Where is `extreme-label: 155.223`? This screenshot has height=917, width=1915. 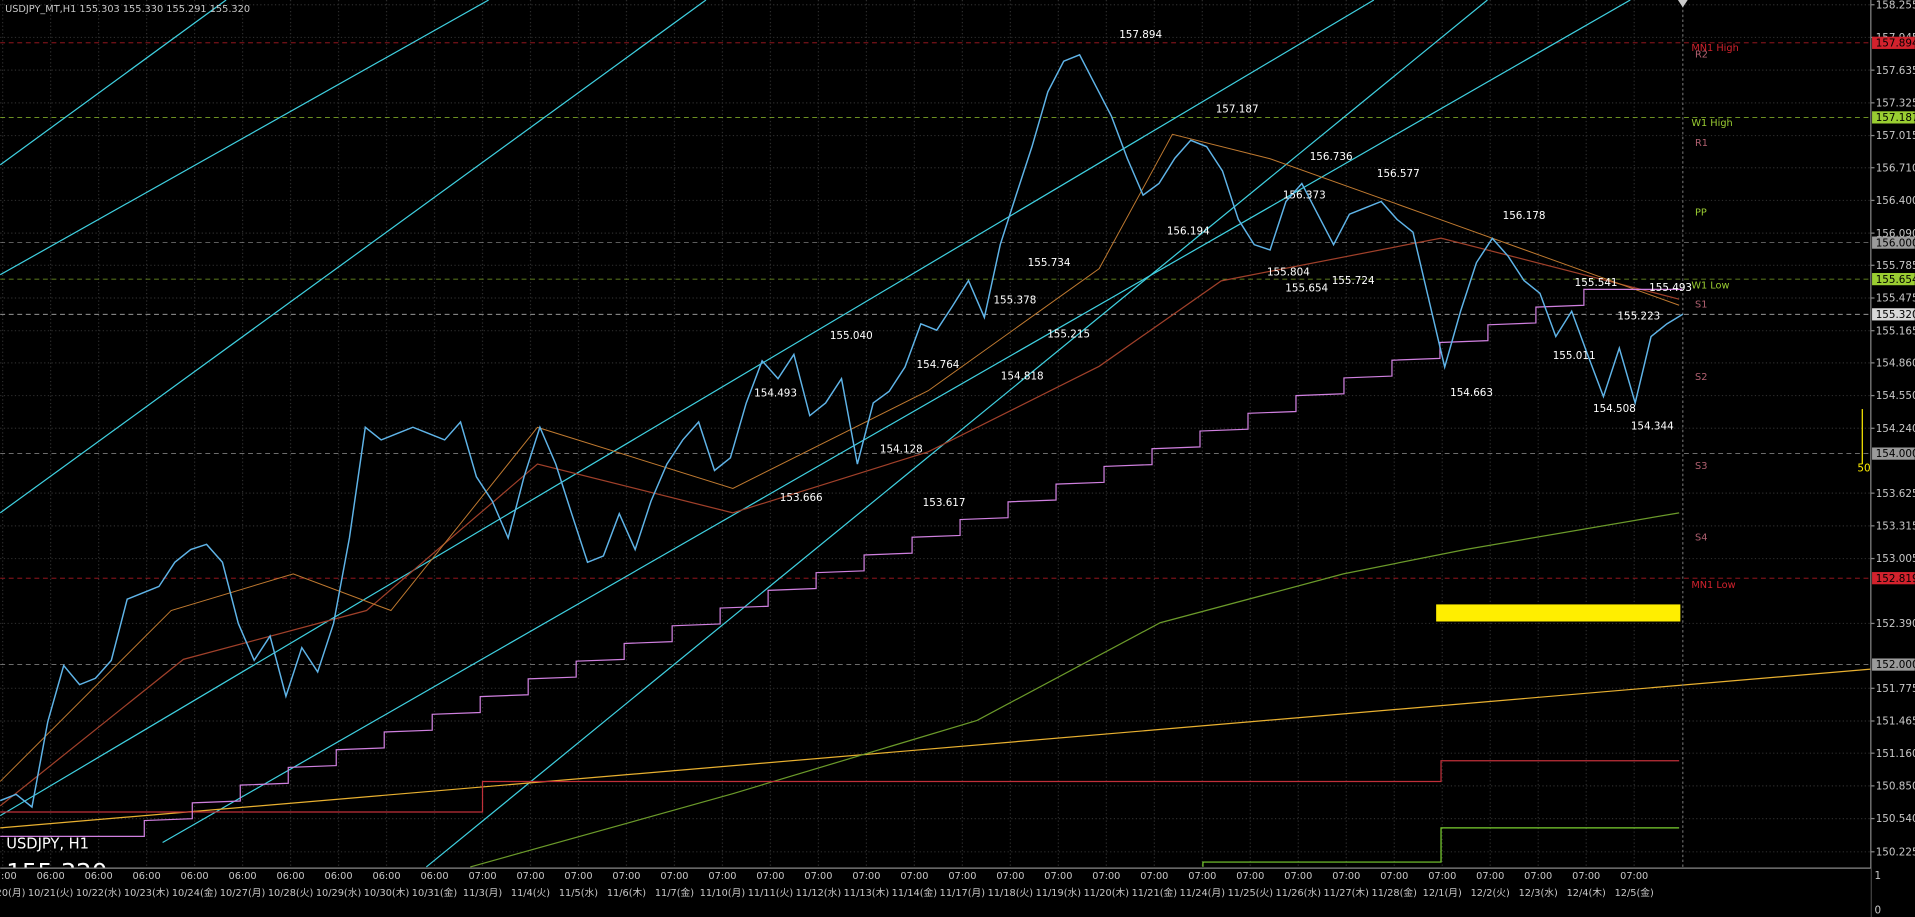
extreme-label: 155.223 is located at coordinates (1638, 317).